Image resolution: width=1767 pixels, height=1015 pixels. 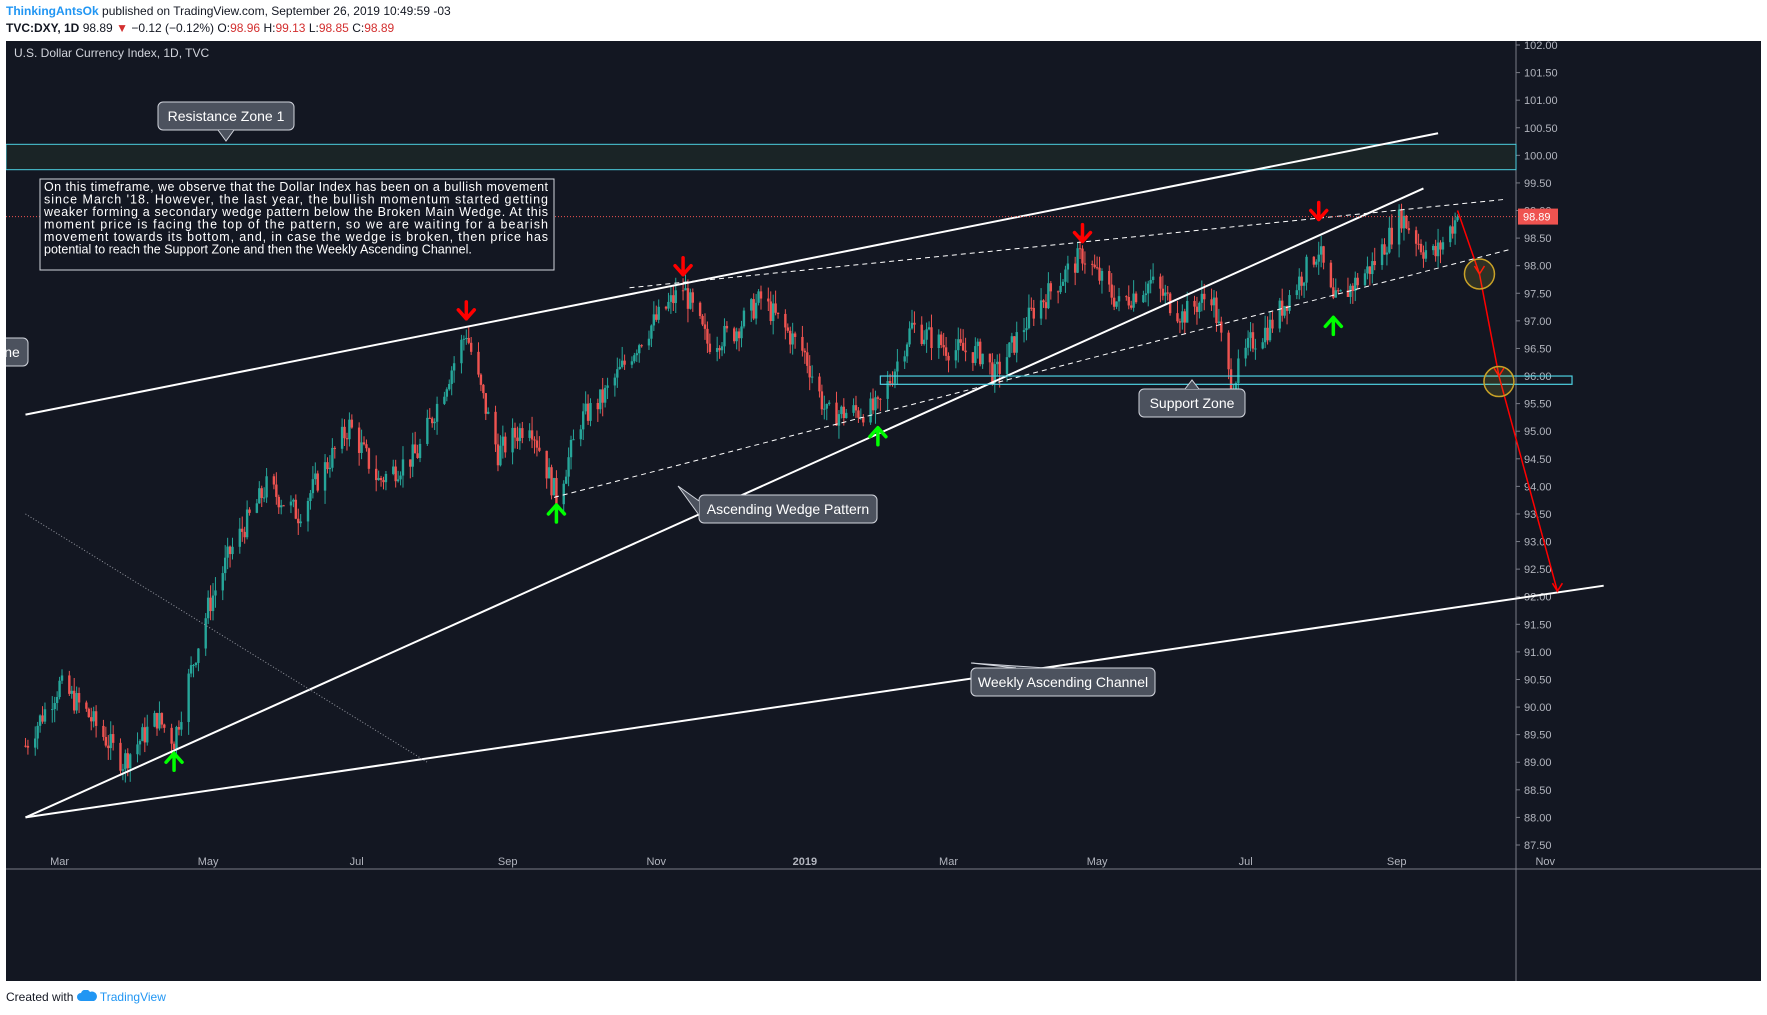 I want to click on y-tick-label: 100.00, so click(x=1541, y=156).